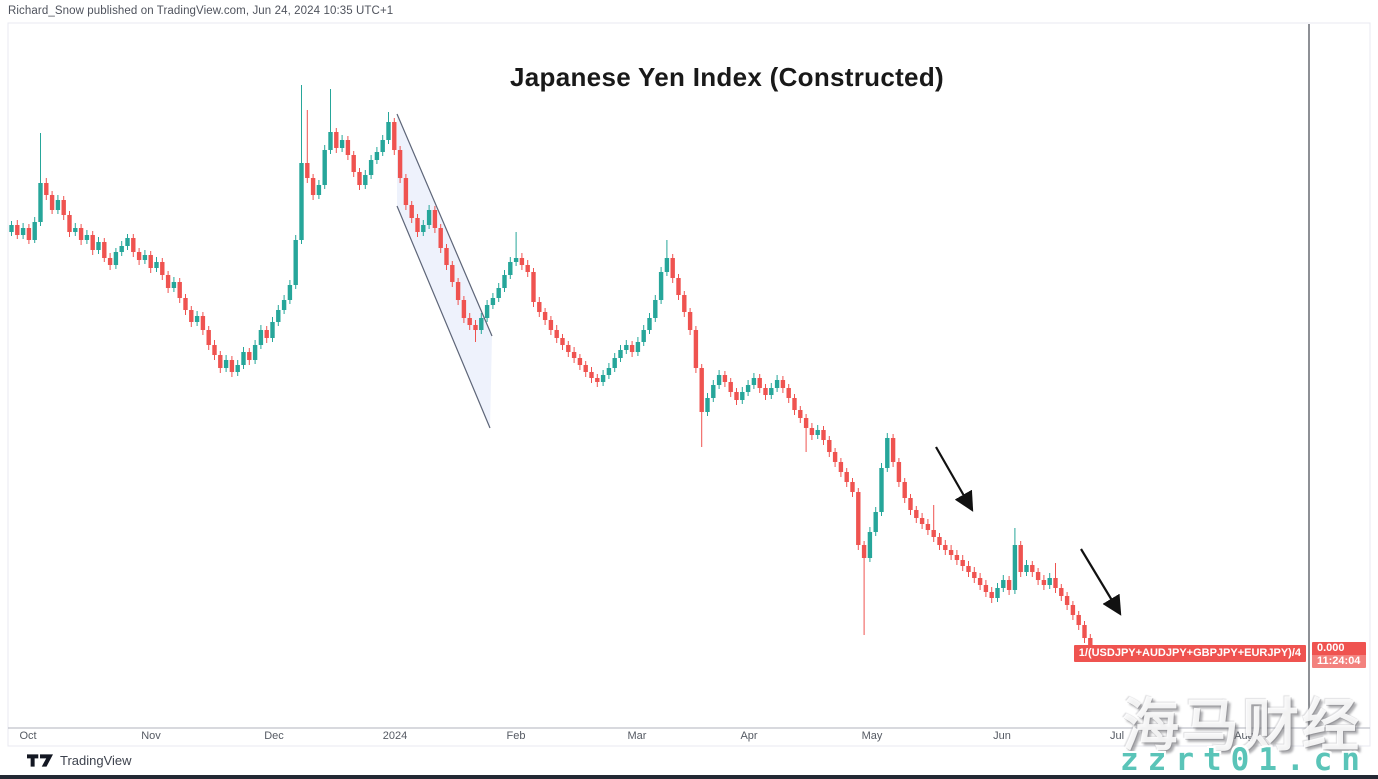 Image resolution: width=1378 pixels, height=779 pixels. What do you see at coordinates (689, 777) in the screenshot?
I see `bottom-divider` at bounding box center [689, 777].